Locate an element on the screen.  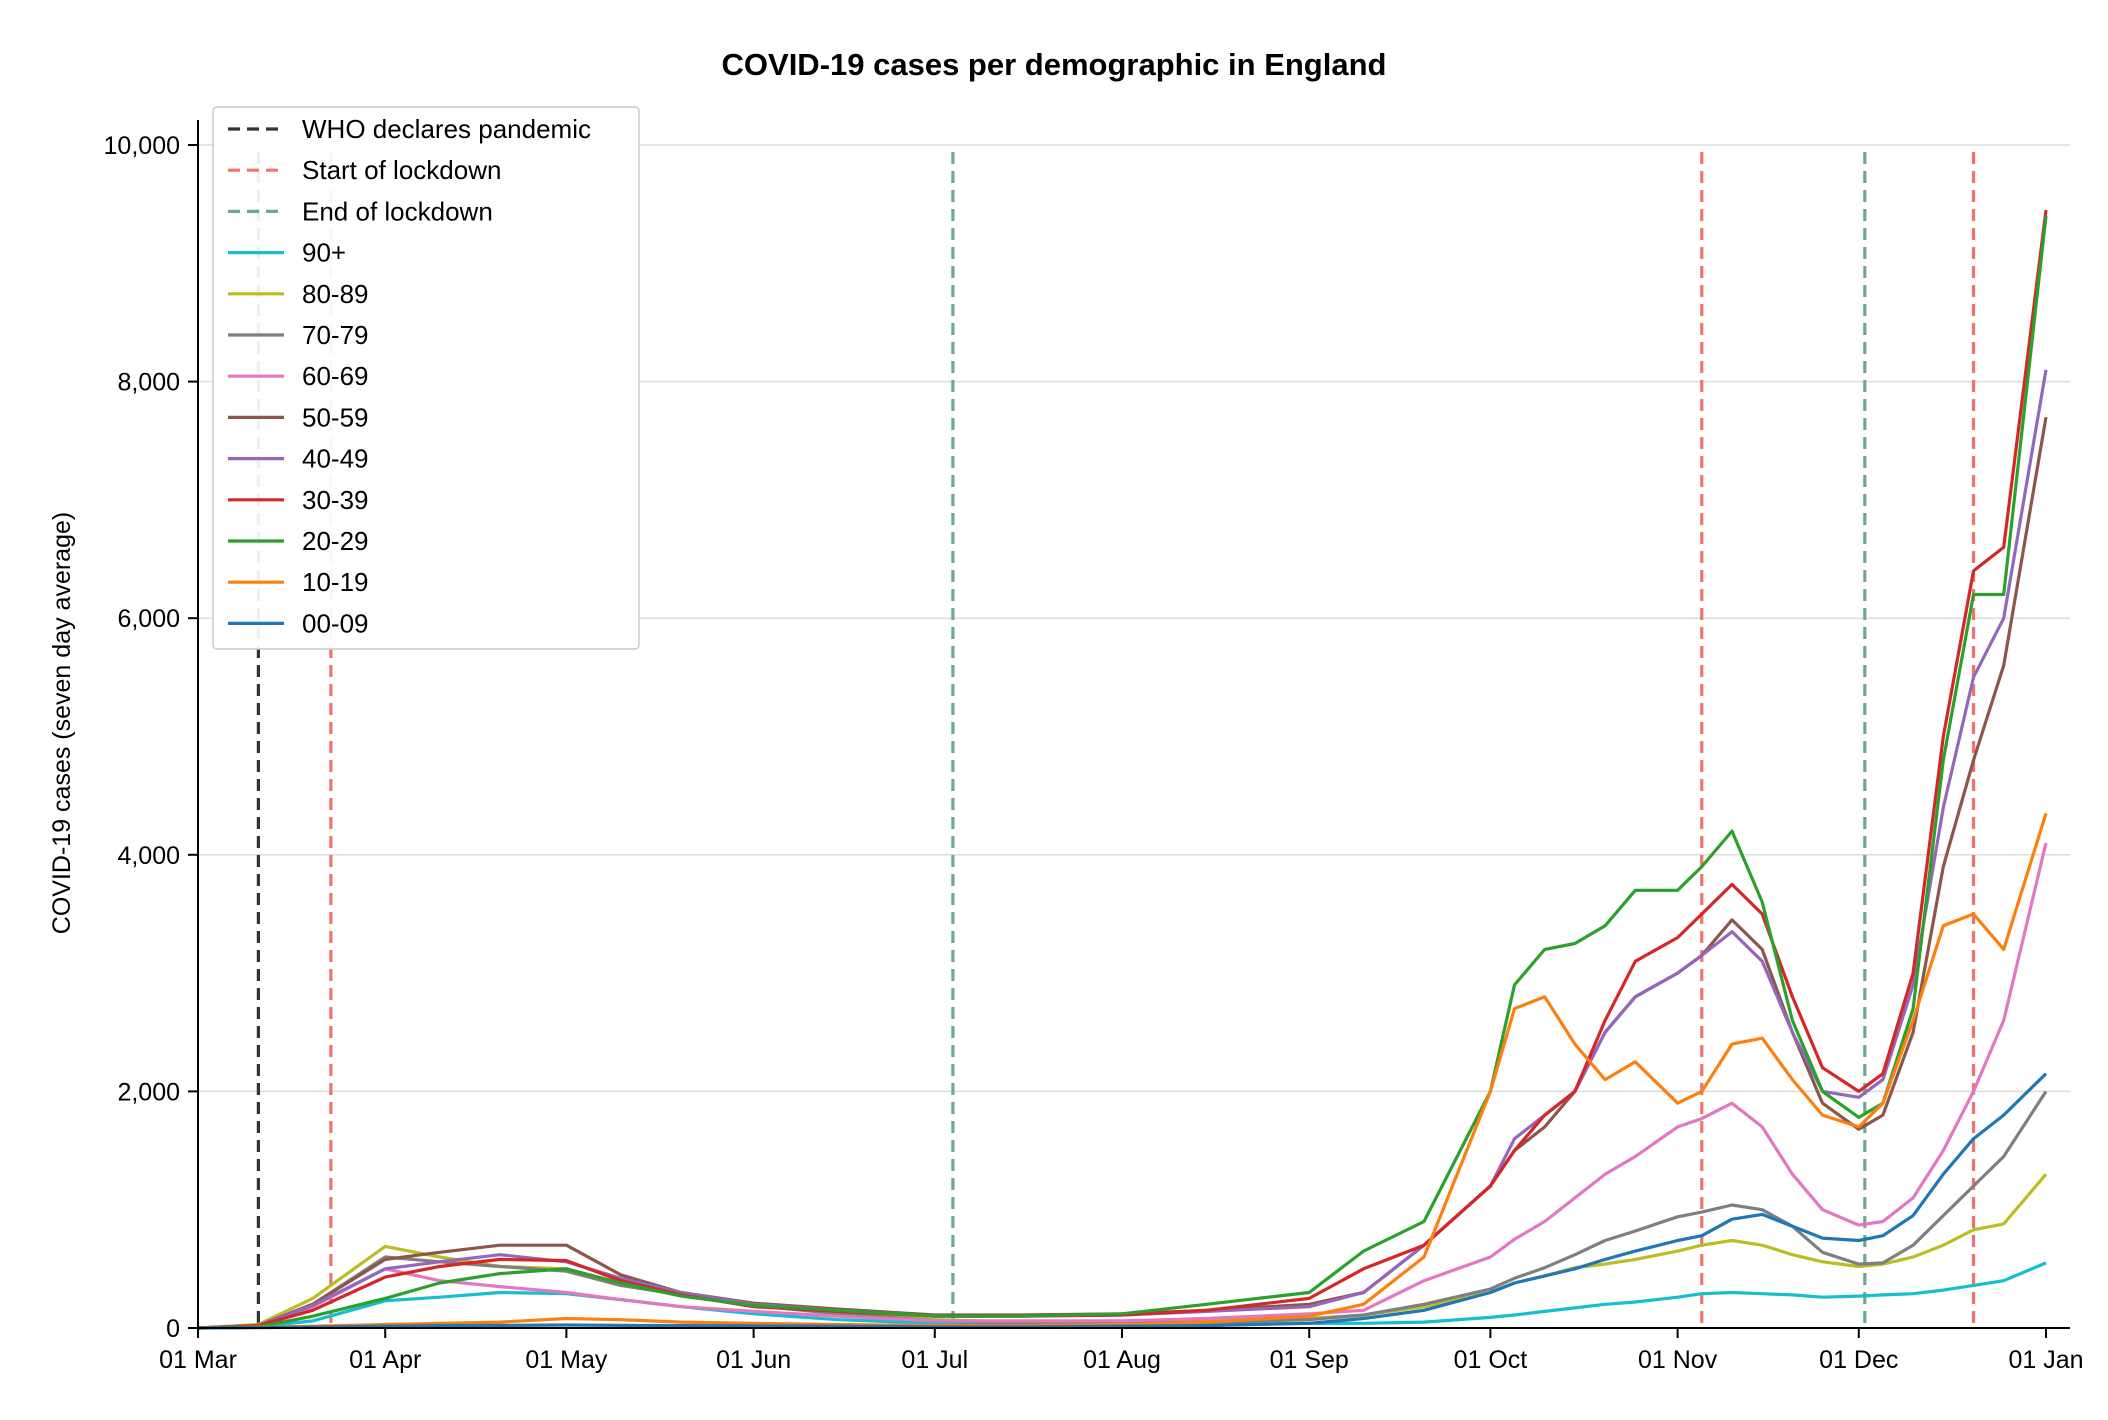
legend-label: 20-29 is located at coordinates (335, 541).